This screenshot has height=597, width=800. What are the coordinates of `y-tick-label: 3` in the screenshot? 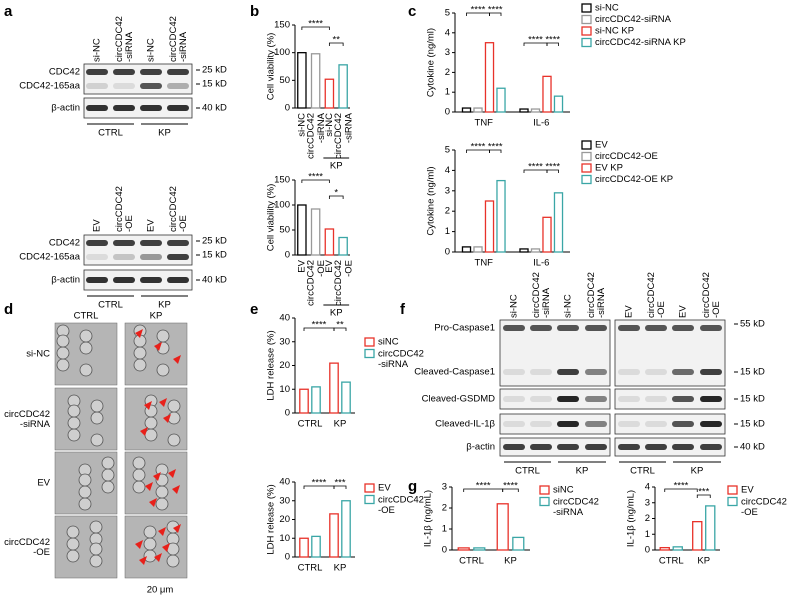 It's located at (647, 502).